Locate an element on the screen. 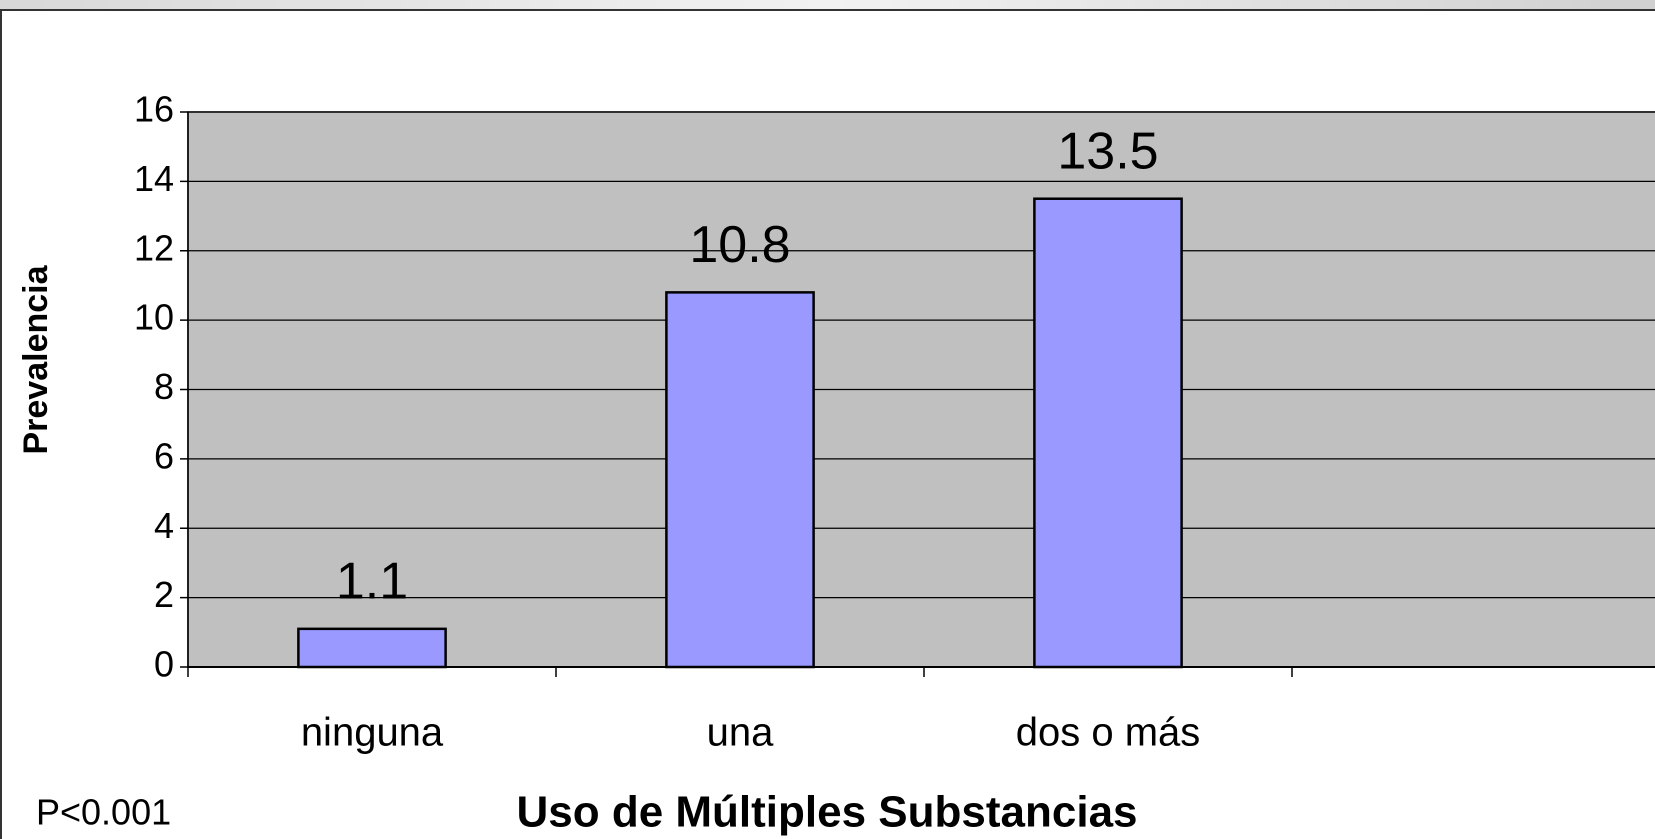  y-tick-label: 10 is located at coordinates (154, 317).